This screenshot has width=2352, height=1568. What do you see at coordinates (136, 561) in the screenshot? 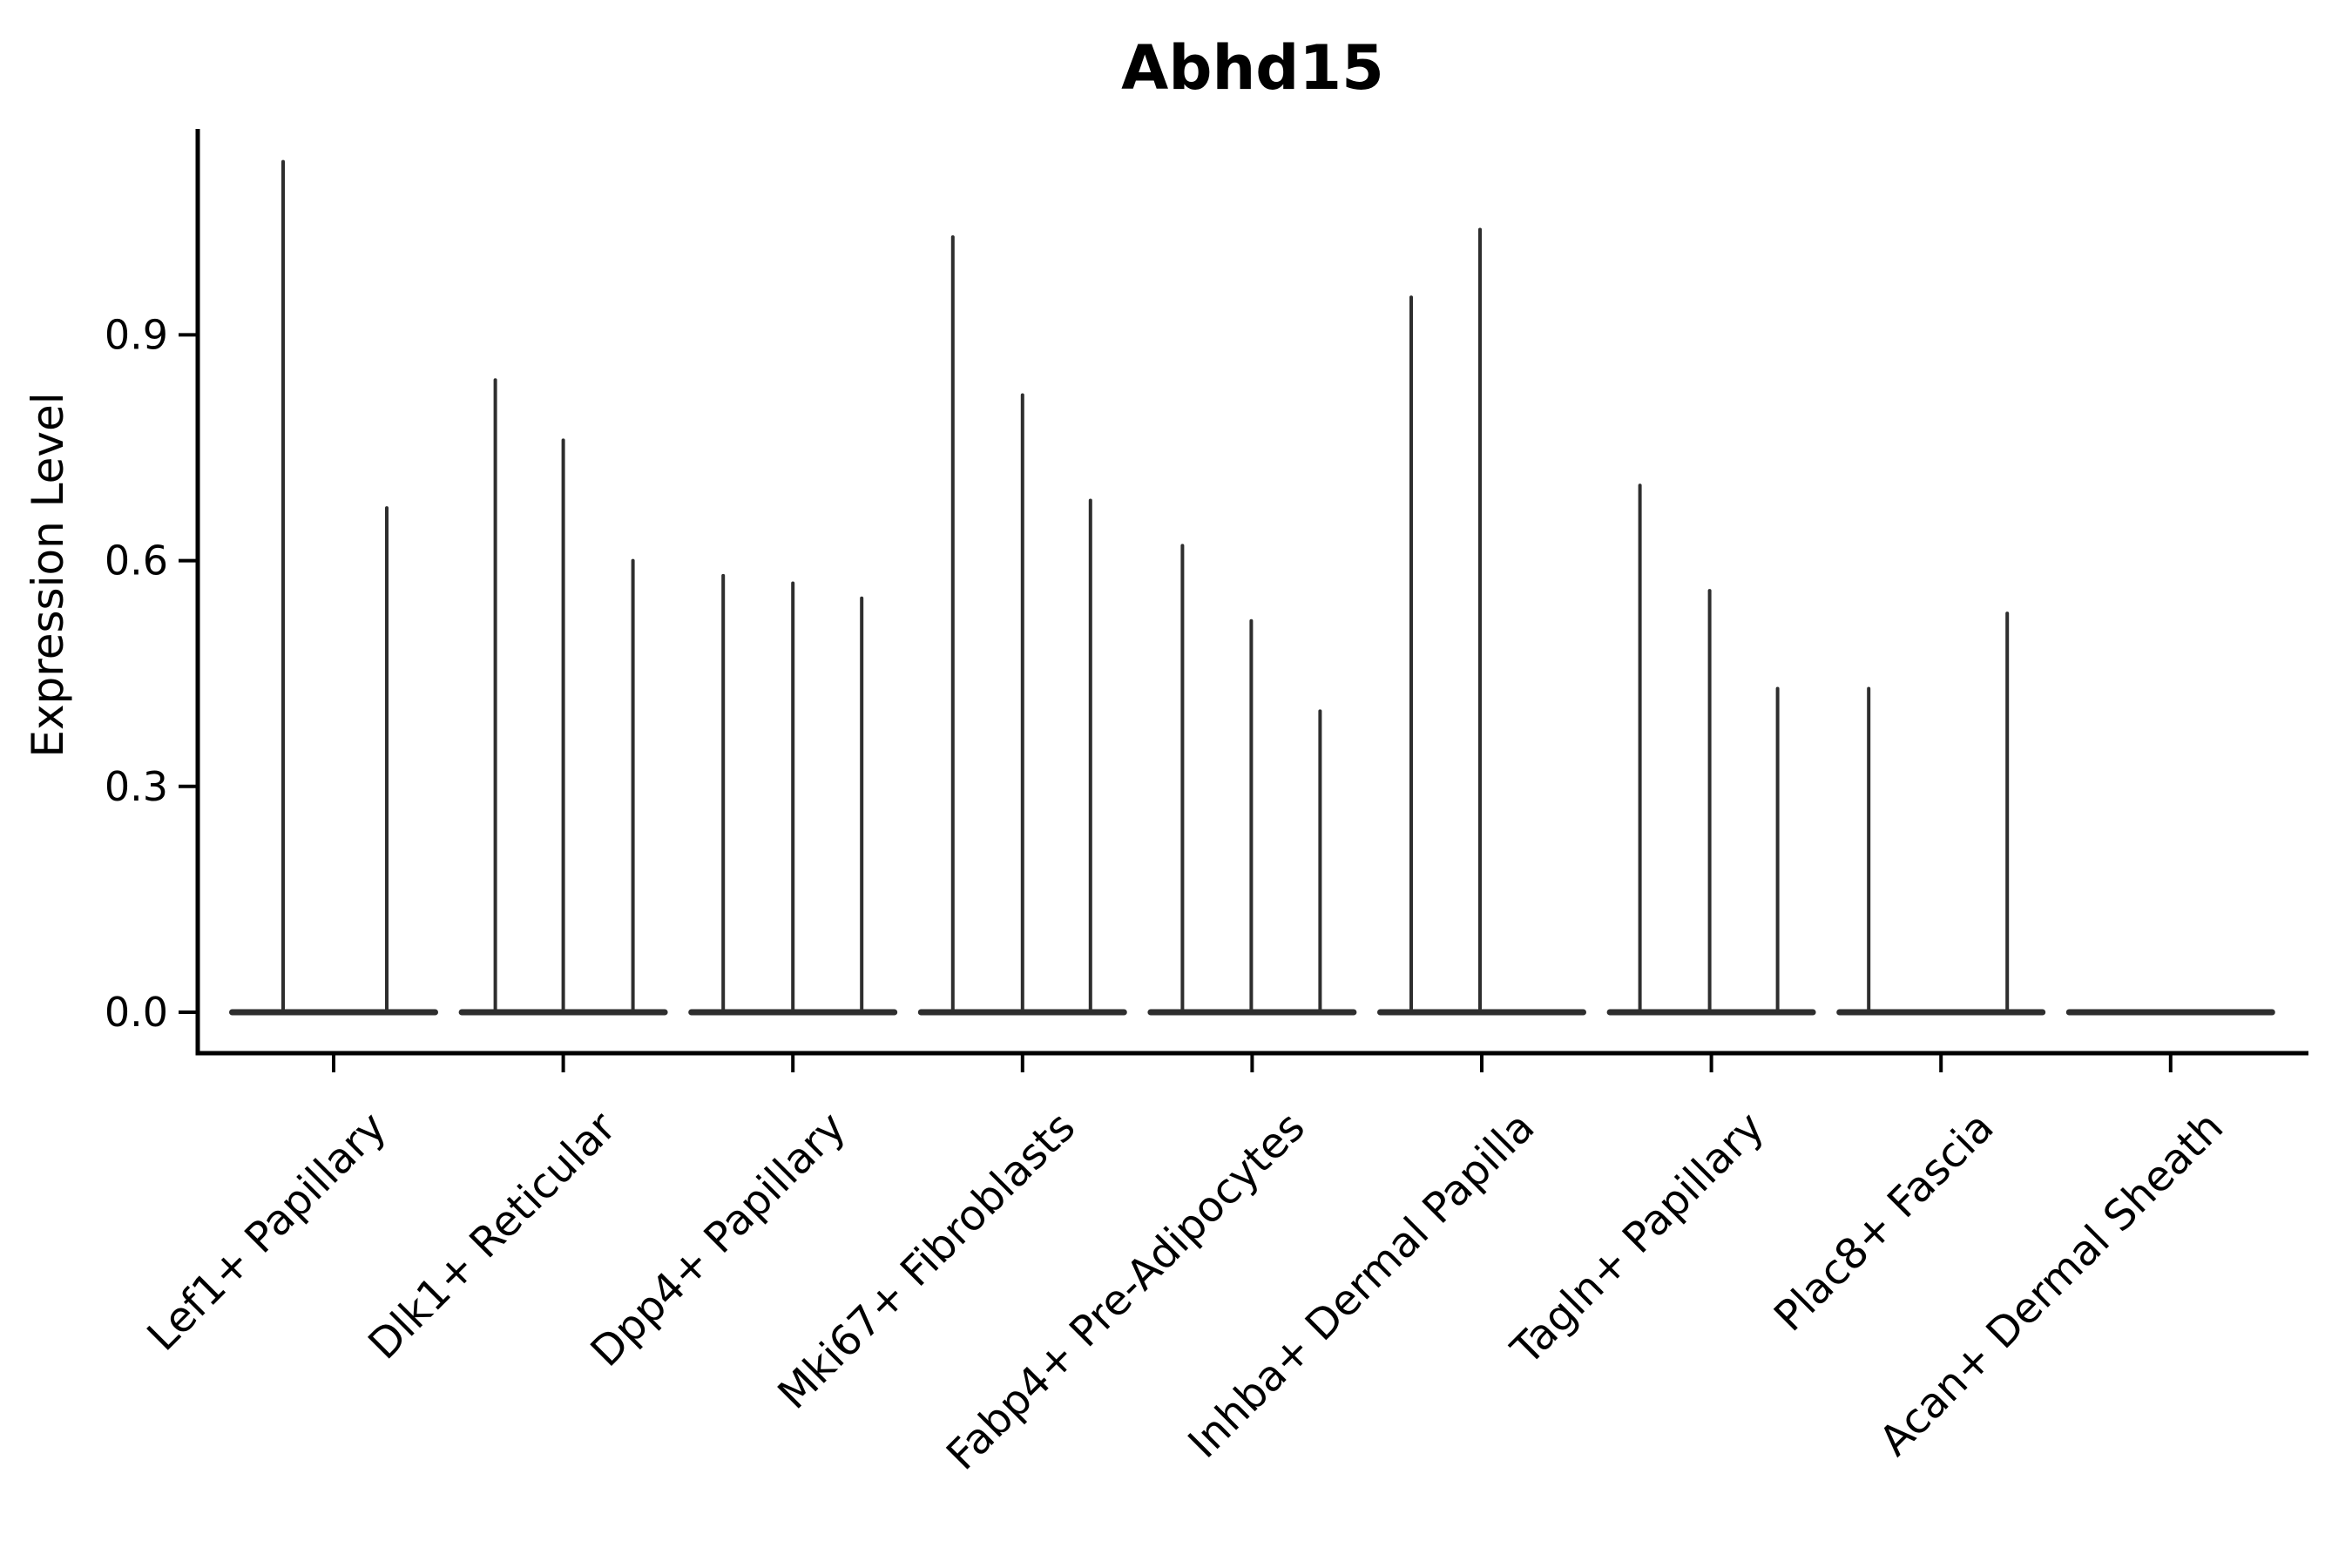
I see `y-tick-label: 0.6` at bounding box center [136, 561].